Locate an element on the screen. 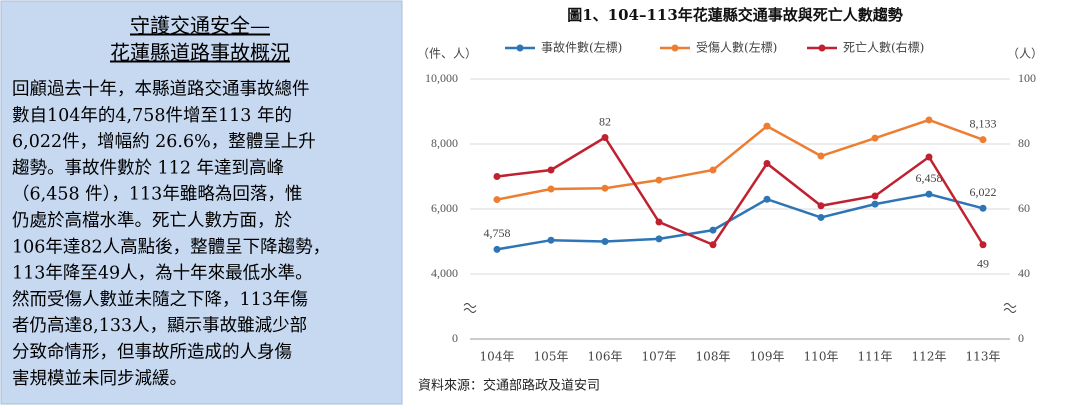  y-tick-label: 0 is located at coordinates (455, 338).